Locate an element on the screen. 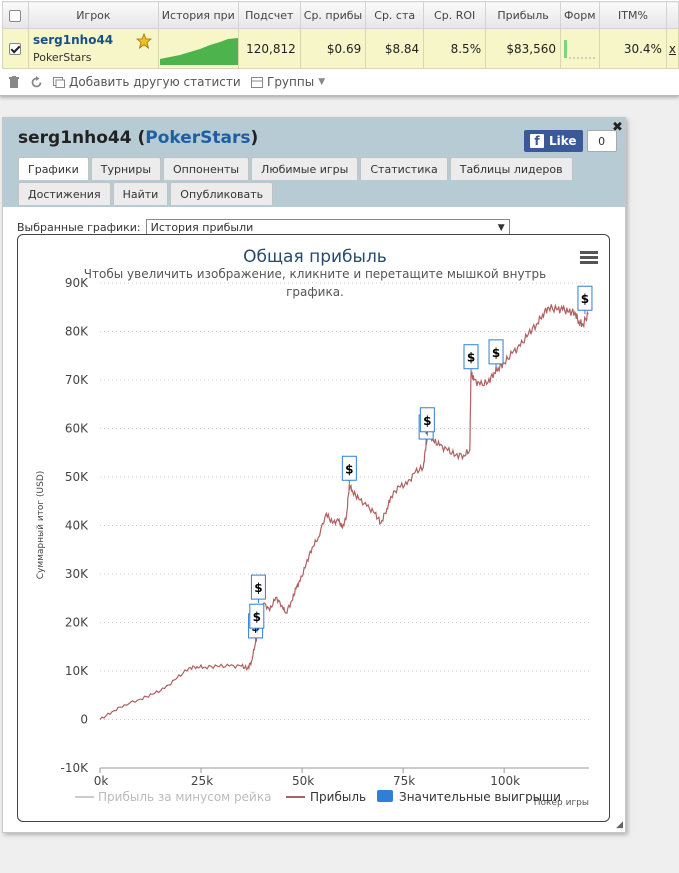  table-toolbar: Добавить другую статистику Группы ▼ is located at coordinates (166, 82).